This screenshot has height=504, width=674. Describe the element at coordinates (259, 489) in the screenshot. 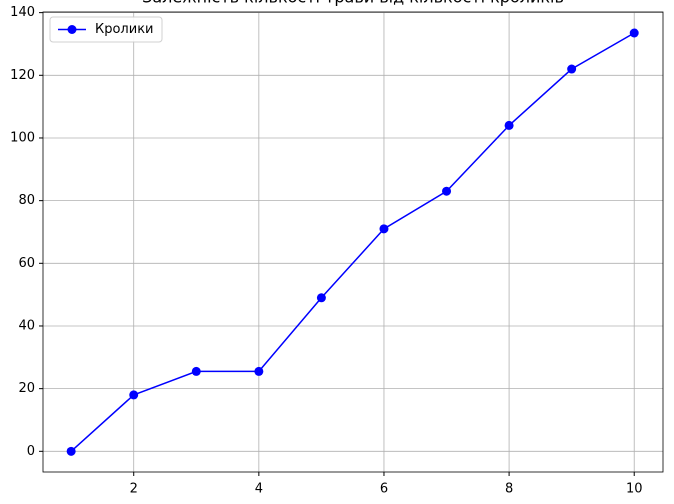

I see `x-tick-label: 4` at that location.